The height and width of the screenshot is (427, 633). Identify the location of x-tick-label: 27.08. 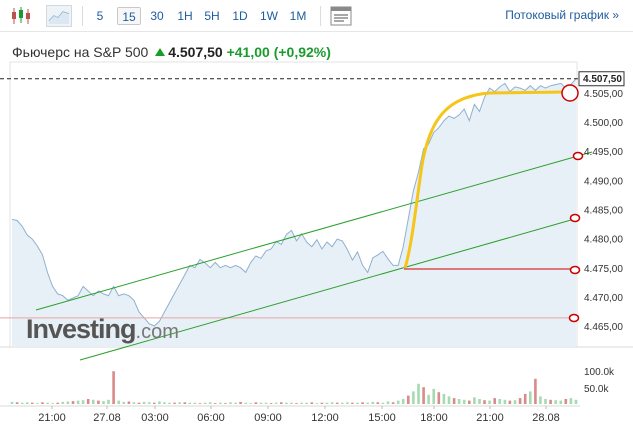
(107, 418).